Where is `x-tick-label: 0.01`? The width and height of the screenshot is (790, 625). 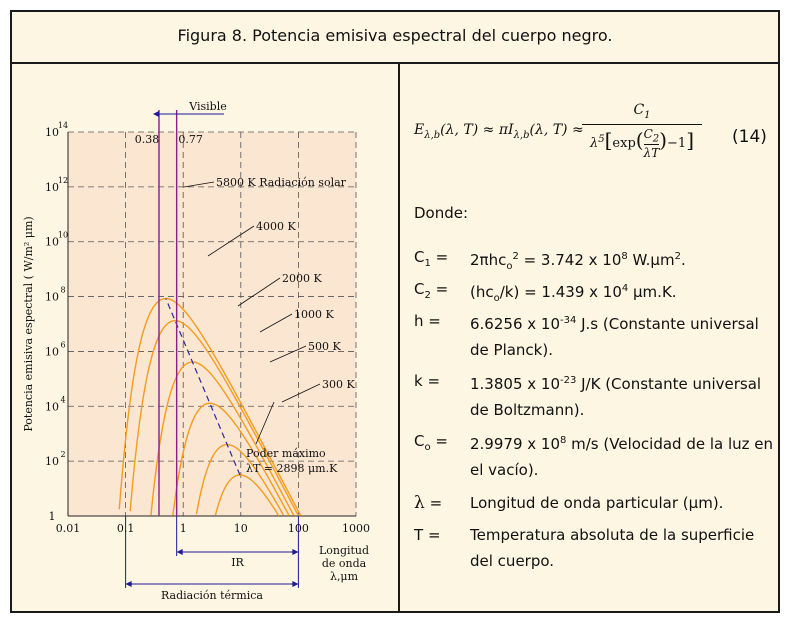
x-tick-label: 0.01 is located at coordinates (68, 528).